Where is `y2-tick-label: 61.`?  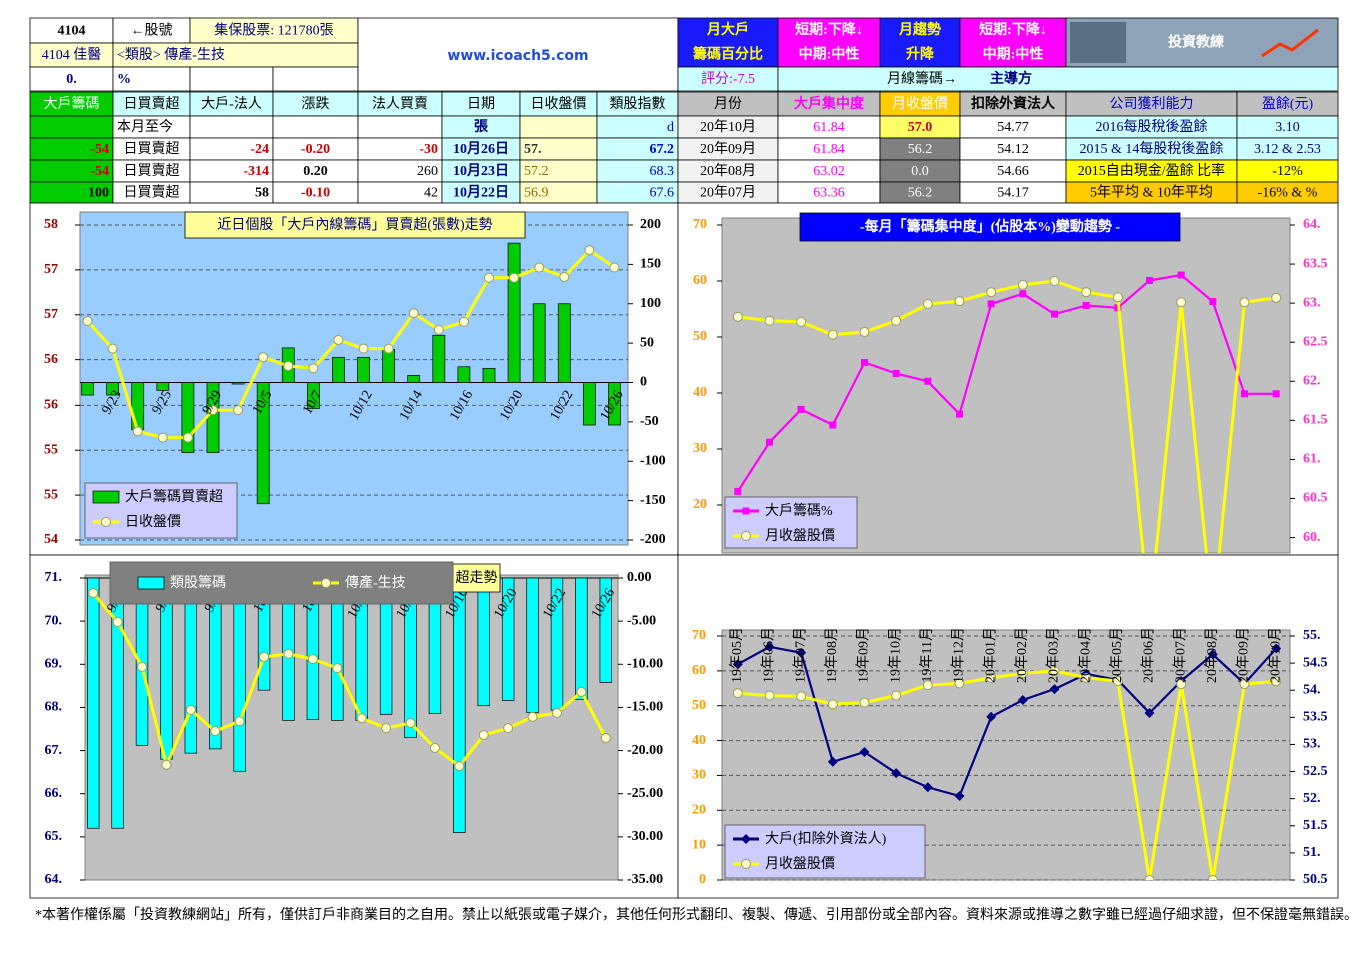
y2-tick-label: 61. is located at coordinates (1312, 459).